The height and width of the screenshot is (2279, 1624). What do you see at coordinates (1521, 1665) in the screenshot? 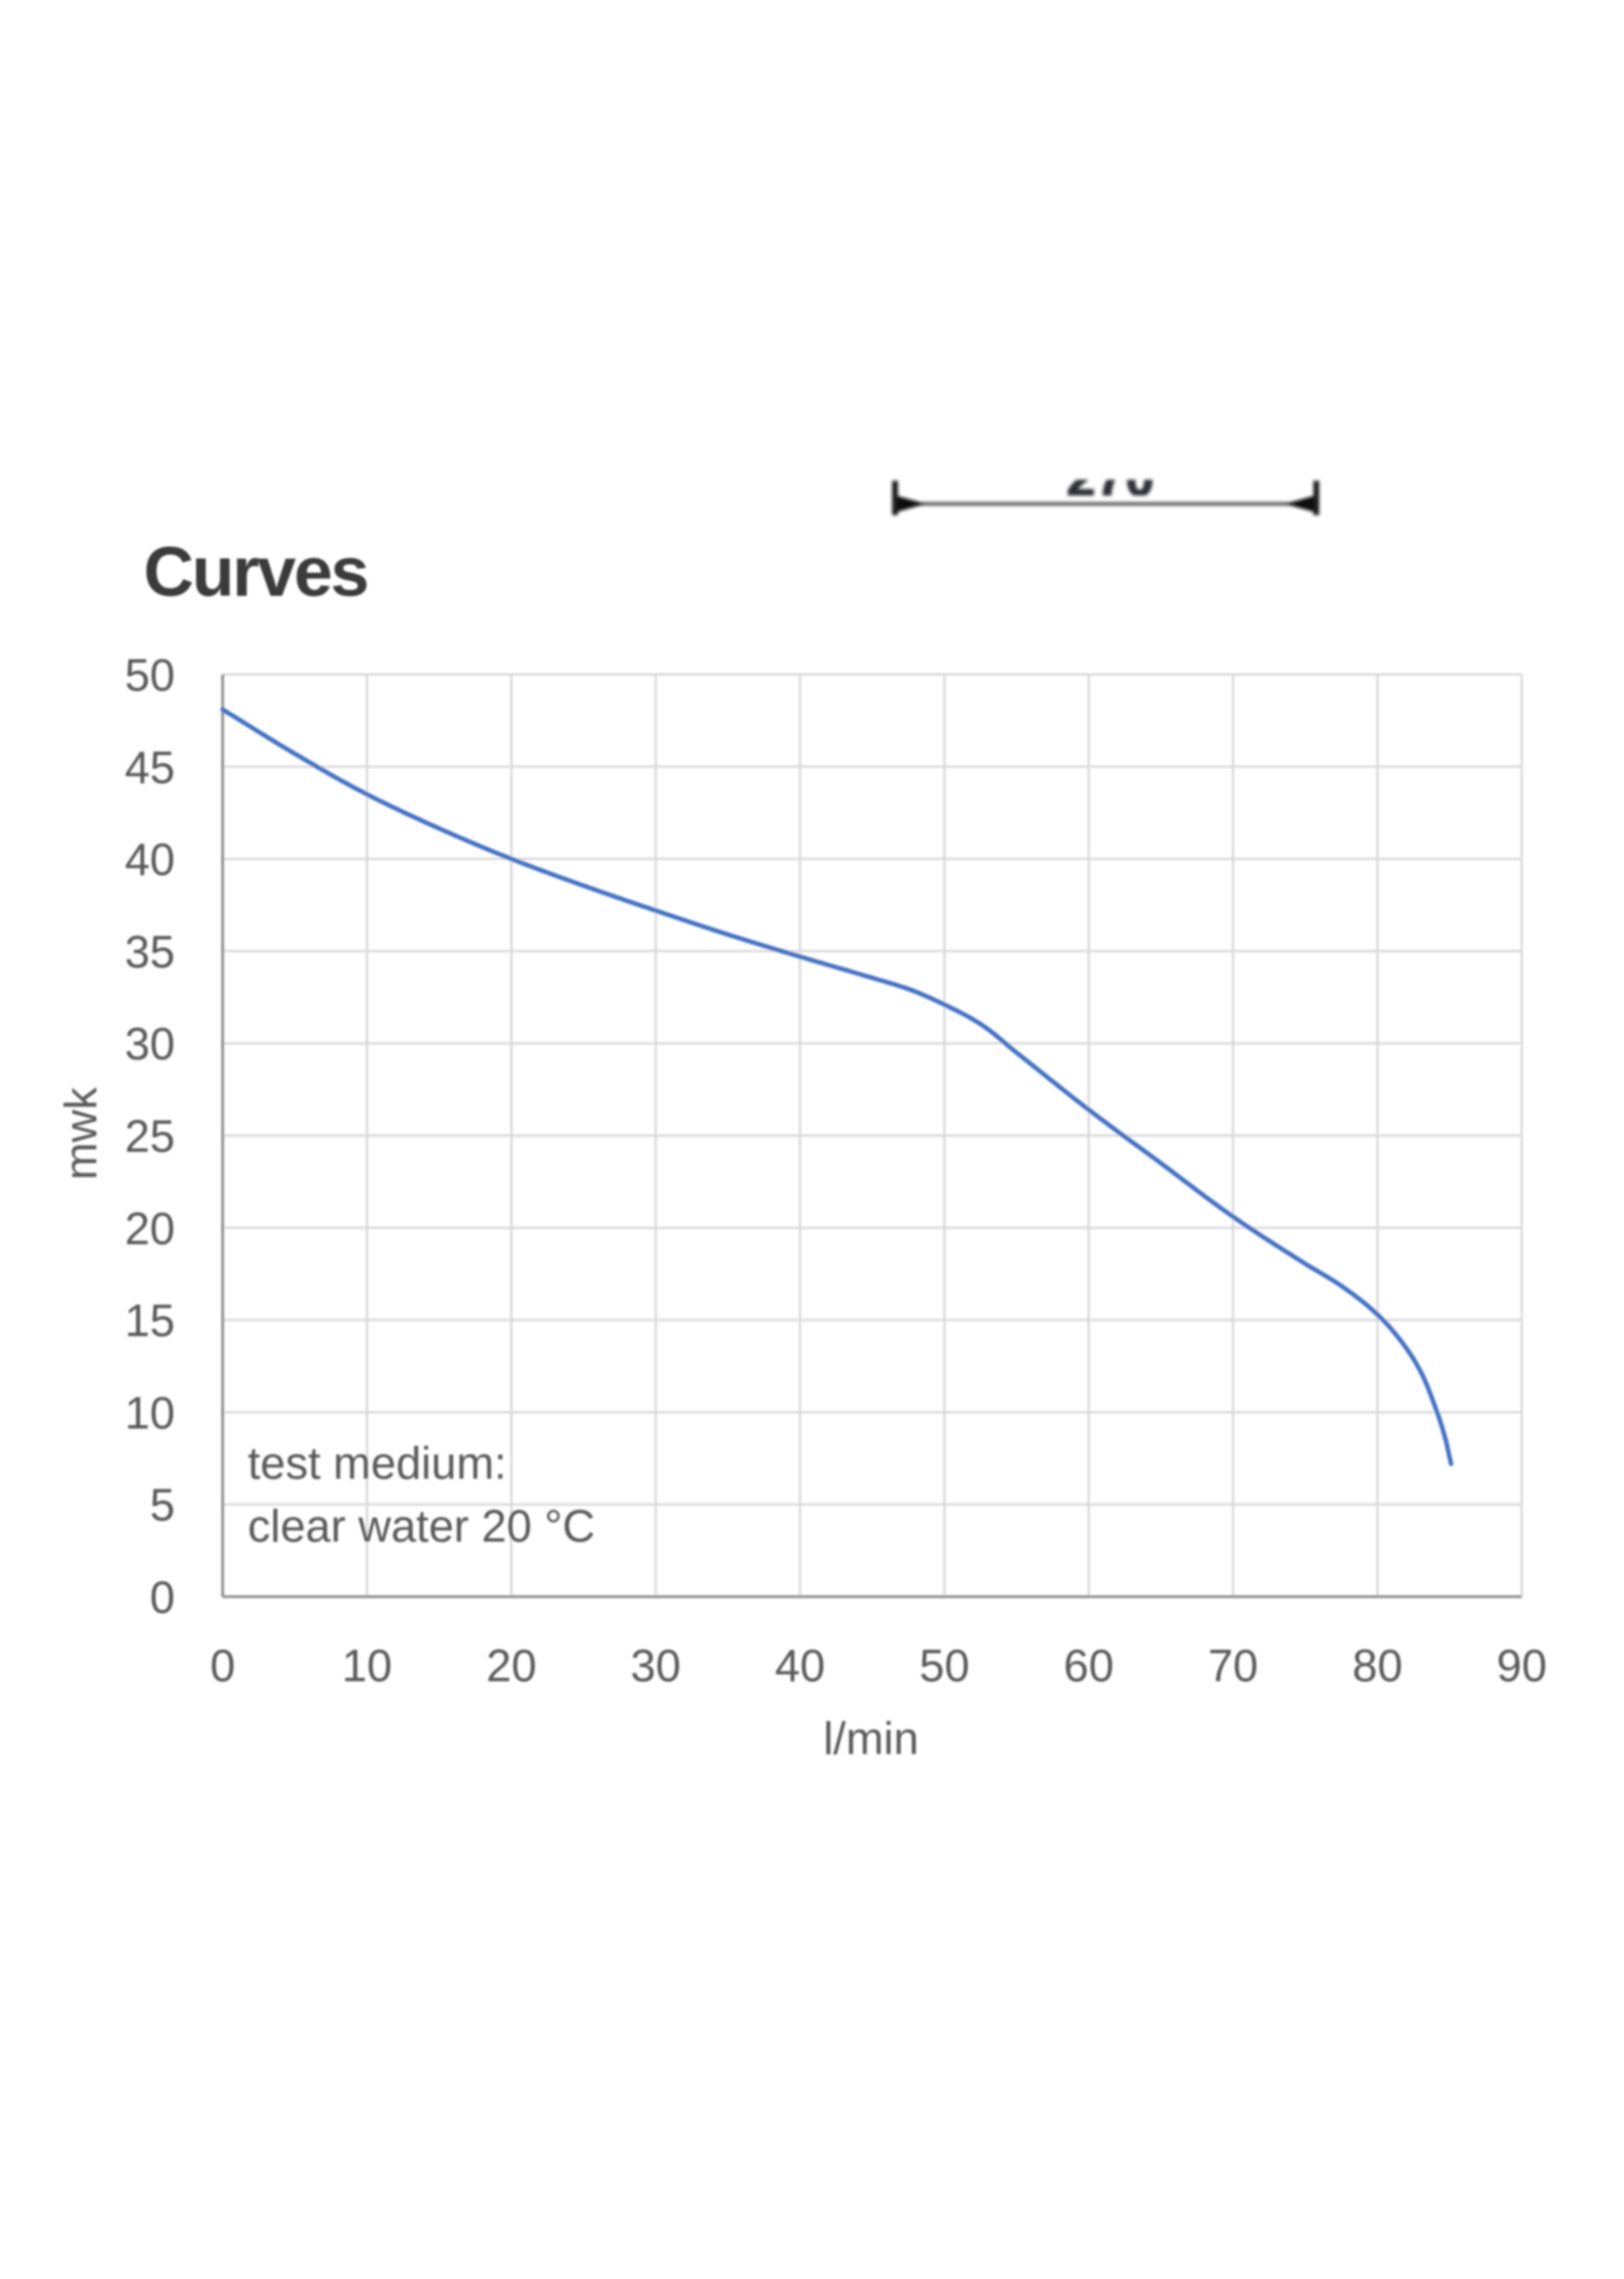
I see `svg-text: 90` at bounding box center [1521, 1665].